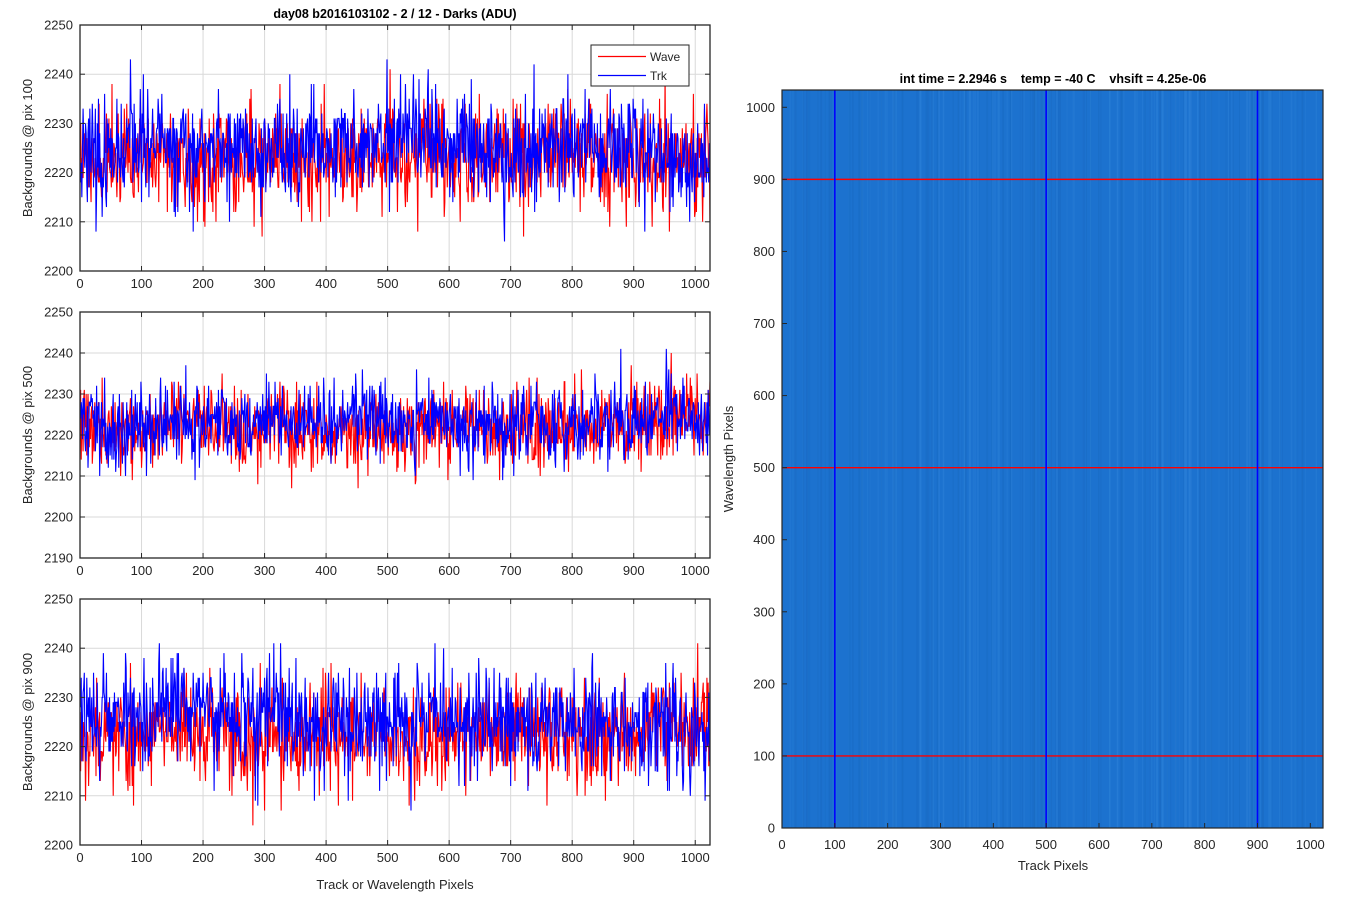  I want to click on image-xlabel: Track Pixels, so click(1053, 865).